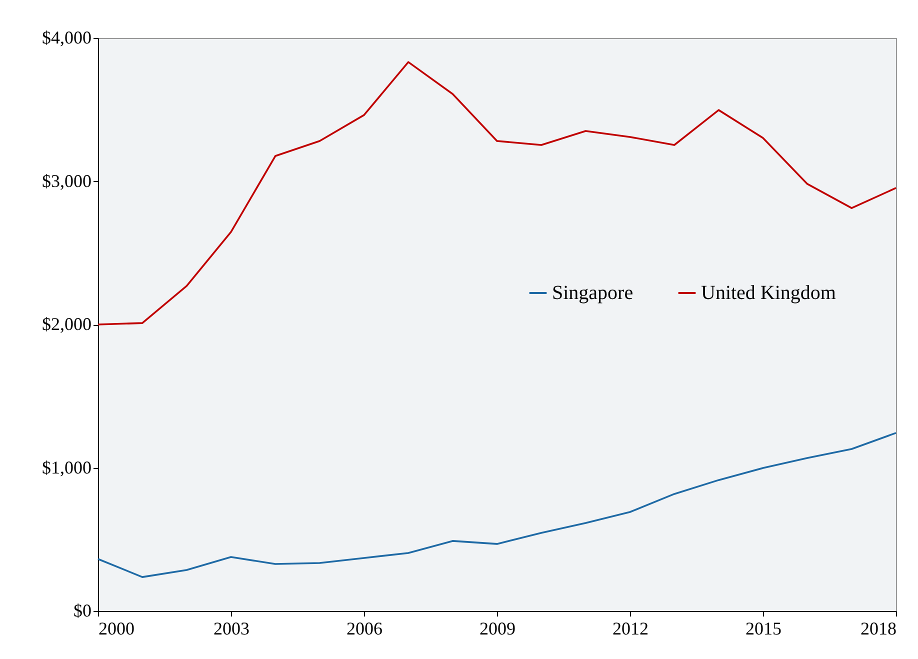 The height and width of the screenshot is (659, 918). I want to click on x-tick-label: 2003, so click(232, 628).